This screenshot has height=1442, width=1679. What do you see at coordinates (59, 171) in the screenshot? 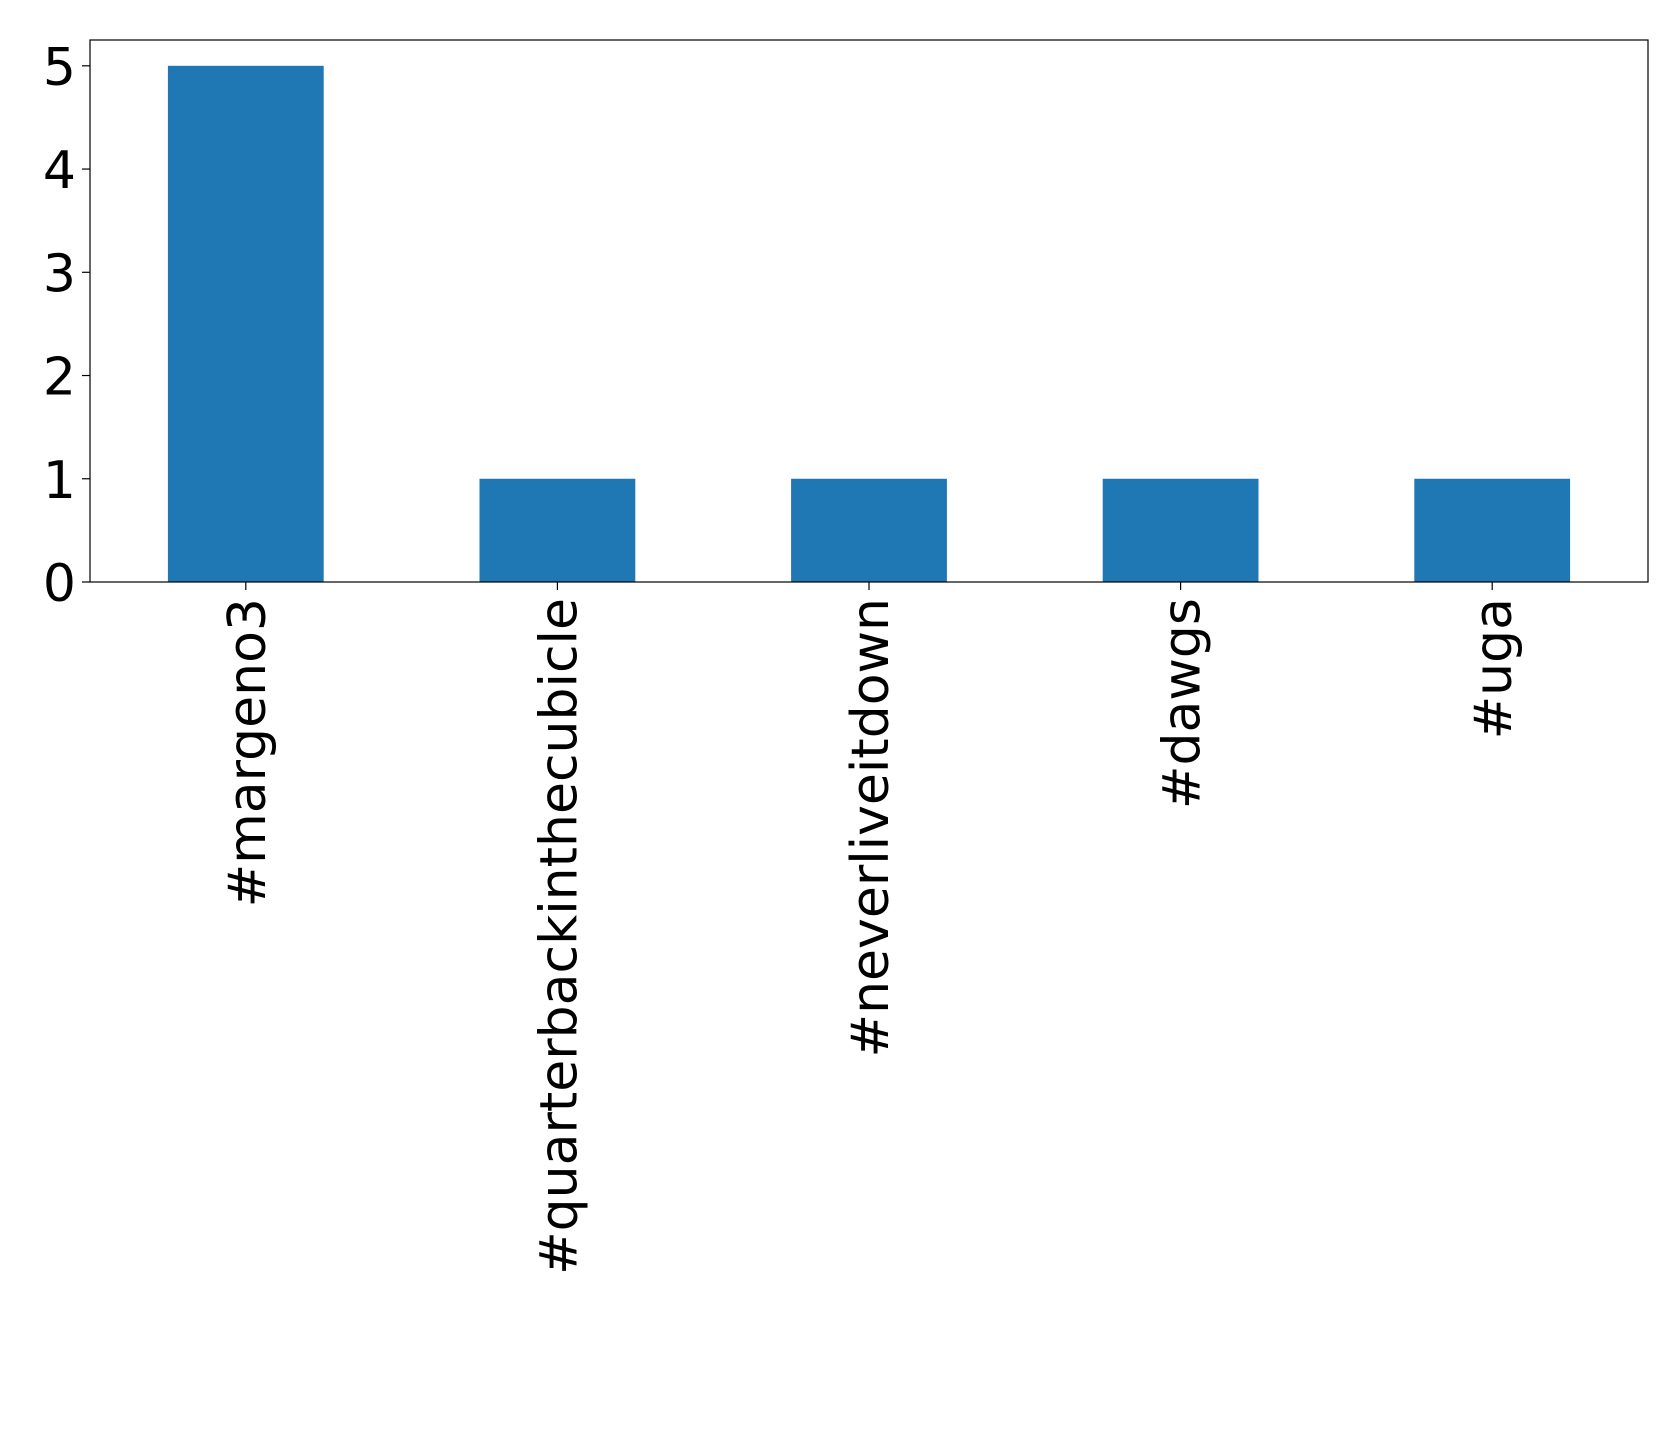
I see `y-tick-label: 4` at bounding box center [59, 171].